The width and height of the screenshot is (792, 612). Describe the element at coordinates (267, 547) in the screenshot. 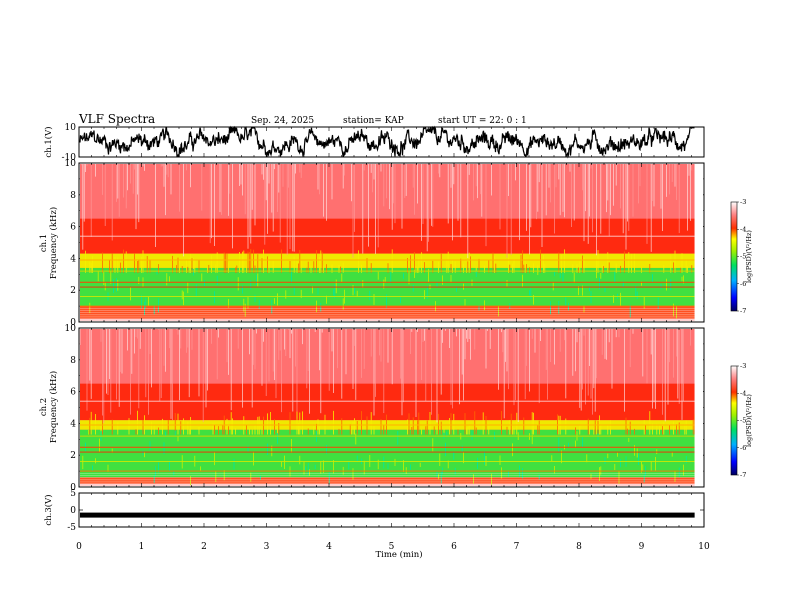

I see `x-tick-label: 3` at that location.